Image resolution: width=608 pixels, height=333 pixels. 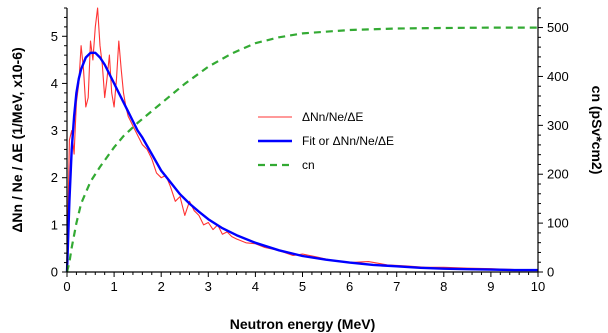 I want to click on x-tick-label: 5, so click(x=302, y=286).